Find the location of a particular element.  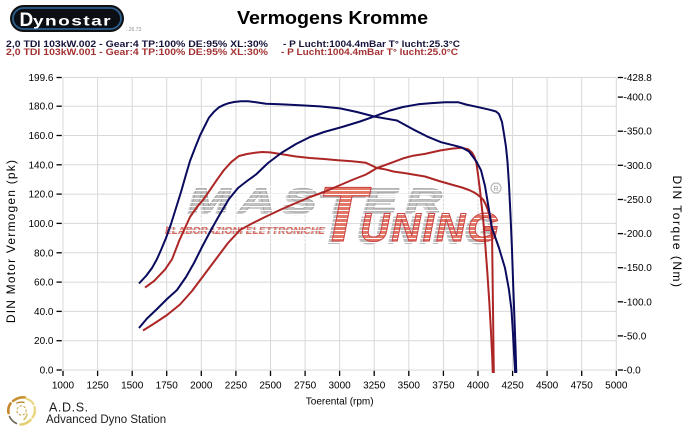

svg-text: ELABORAZIONI ELETTRONICHE is located at coordinates (246, 232).